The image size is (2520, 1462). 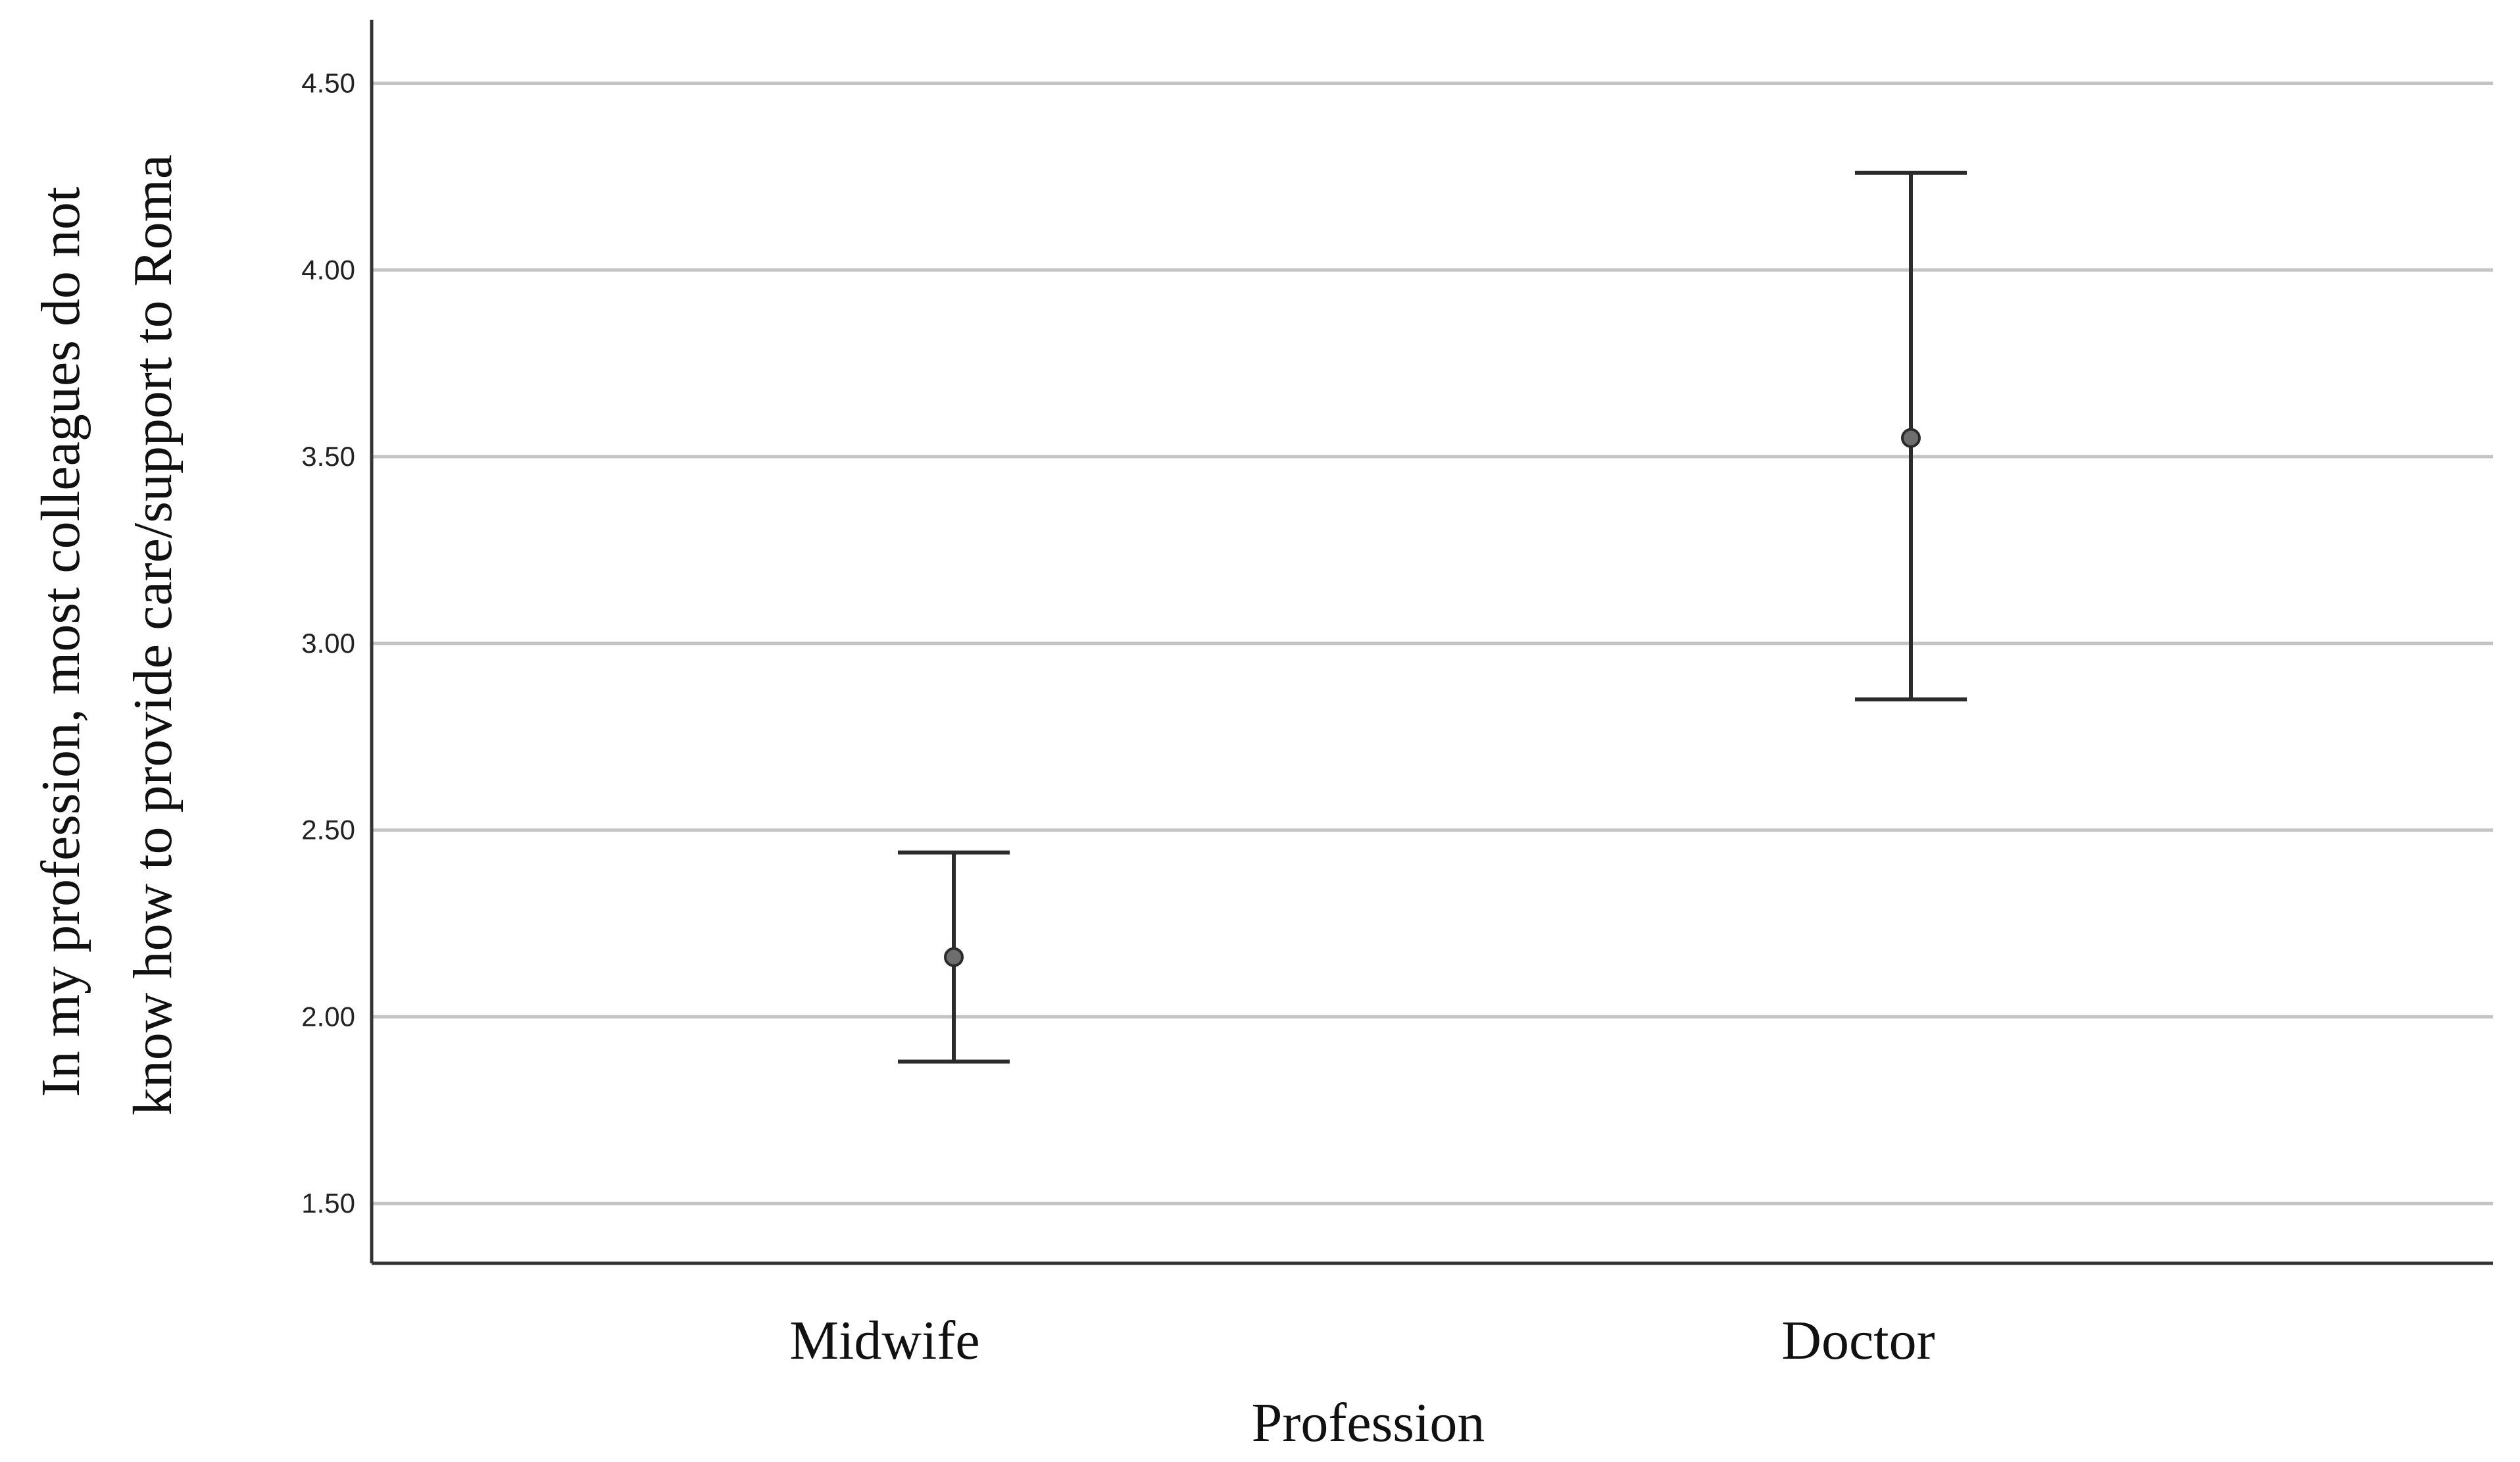 What do you see at coordinates (328, 830) in the screenshot?
I see `y-tick-label: 2.50` at bounding box center [328, 830].